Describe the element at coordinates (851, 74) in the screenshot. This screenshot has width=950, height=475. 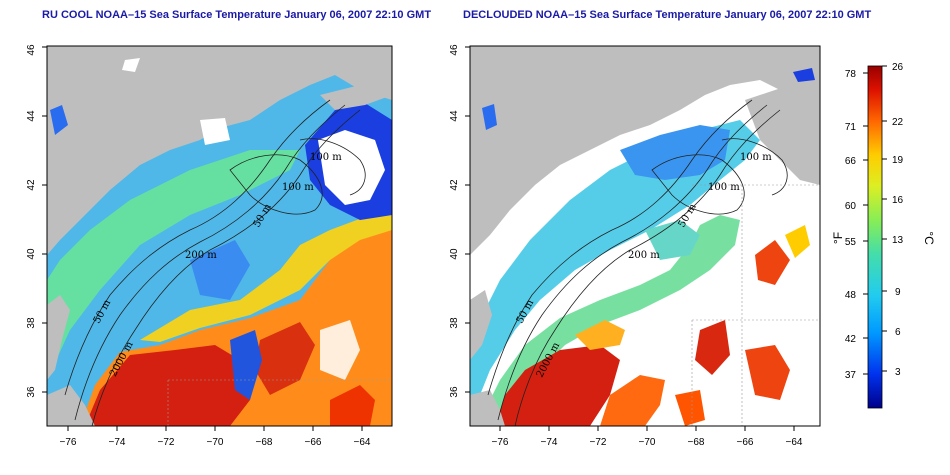
I see `fahrenheit-tick: 78` at that location.